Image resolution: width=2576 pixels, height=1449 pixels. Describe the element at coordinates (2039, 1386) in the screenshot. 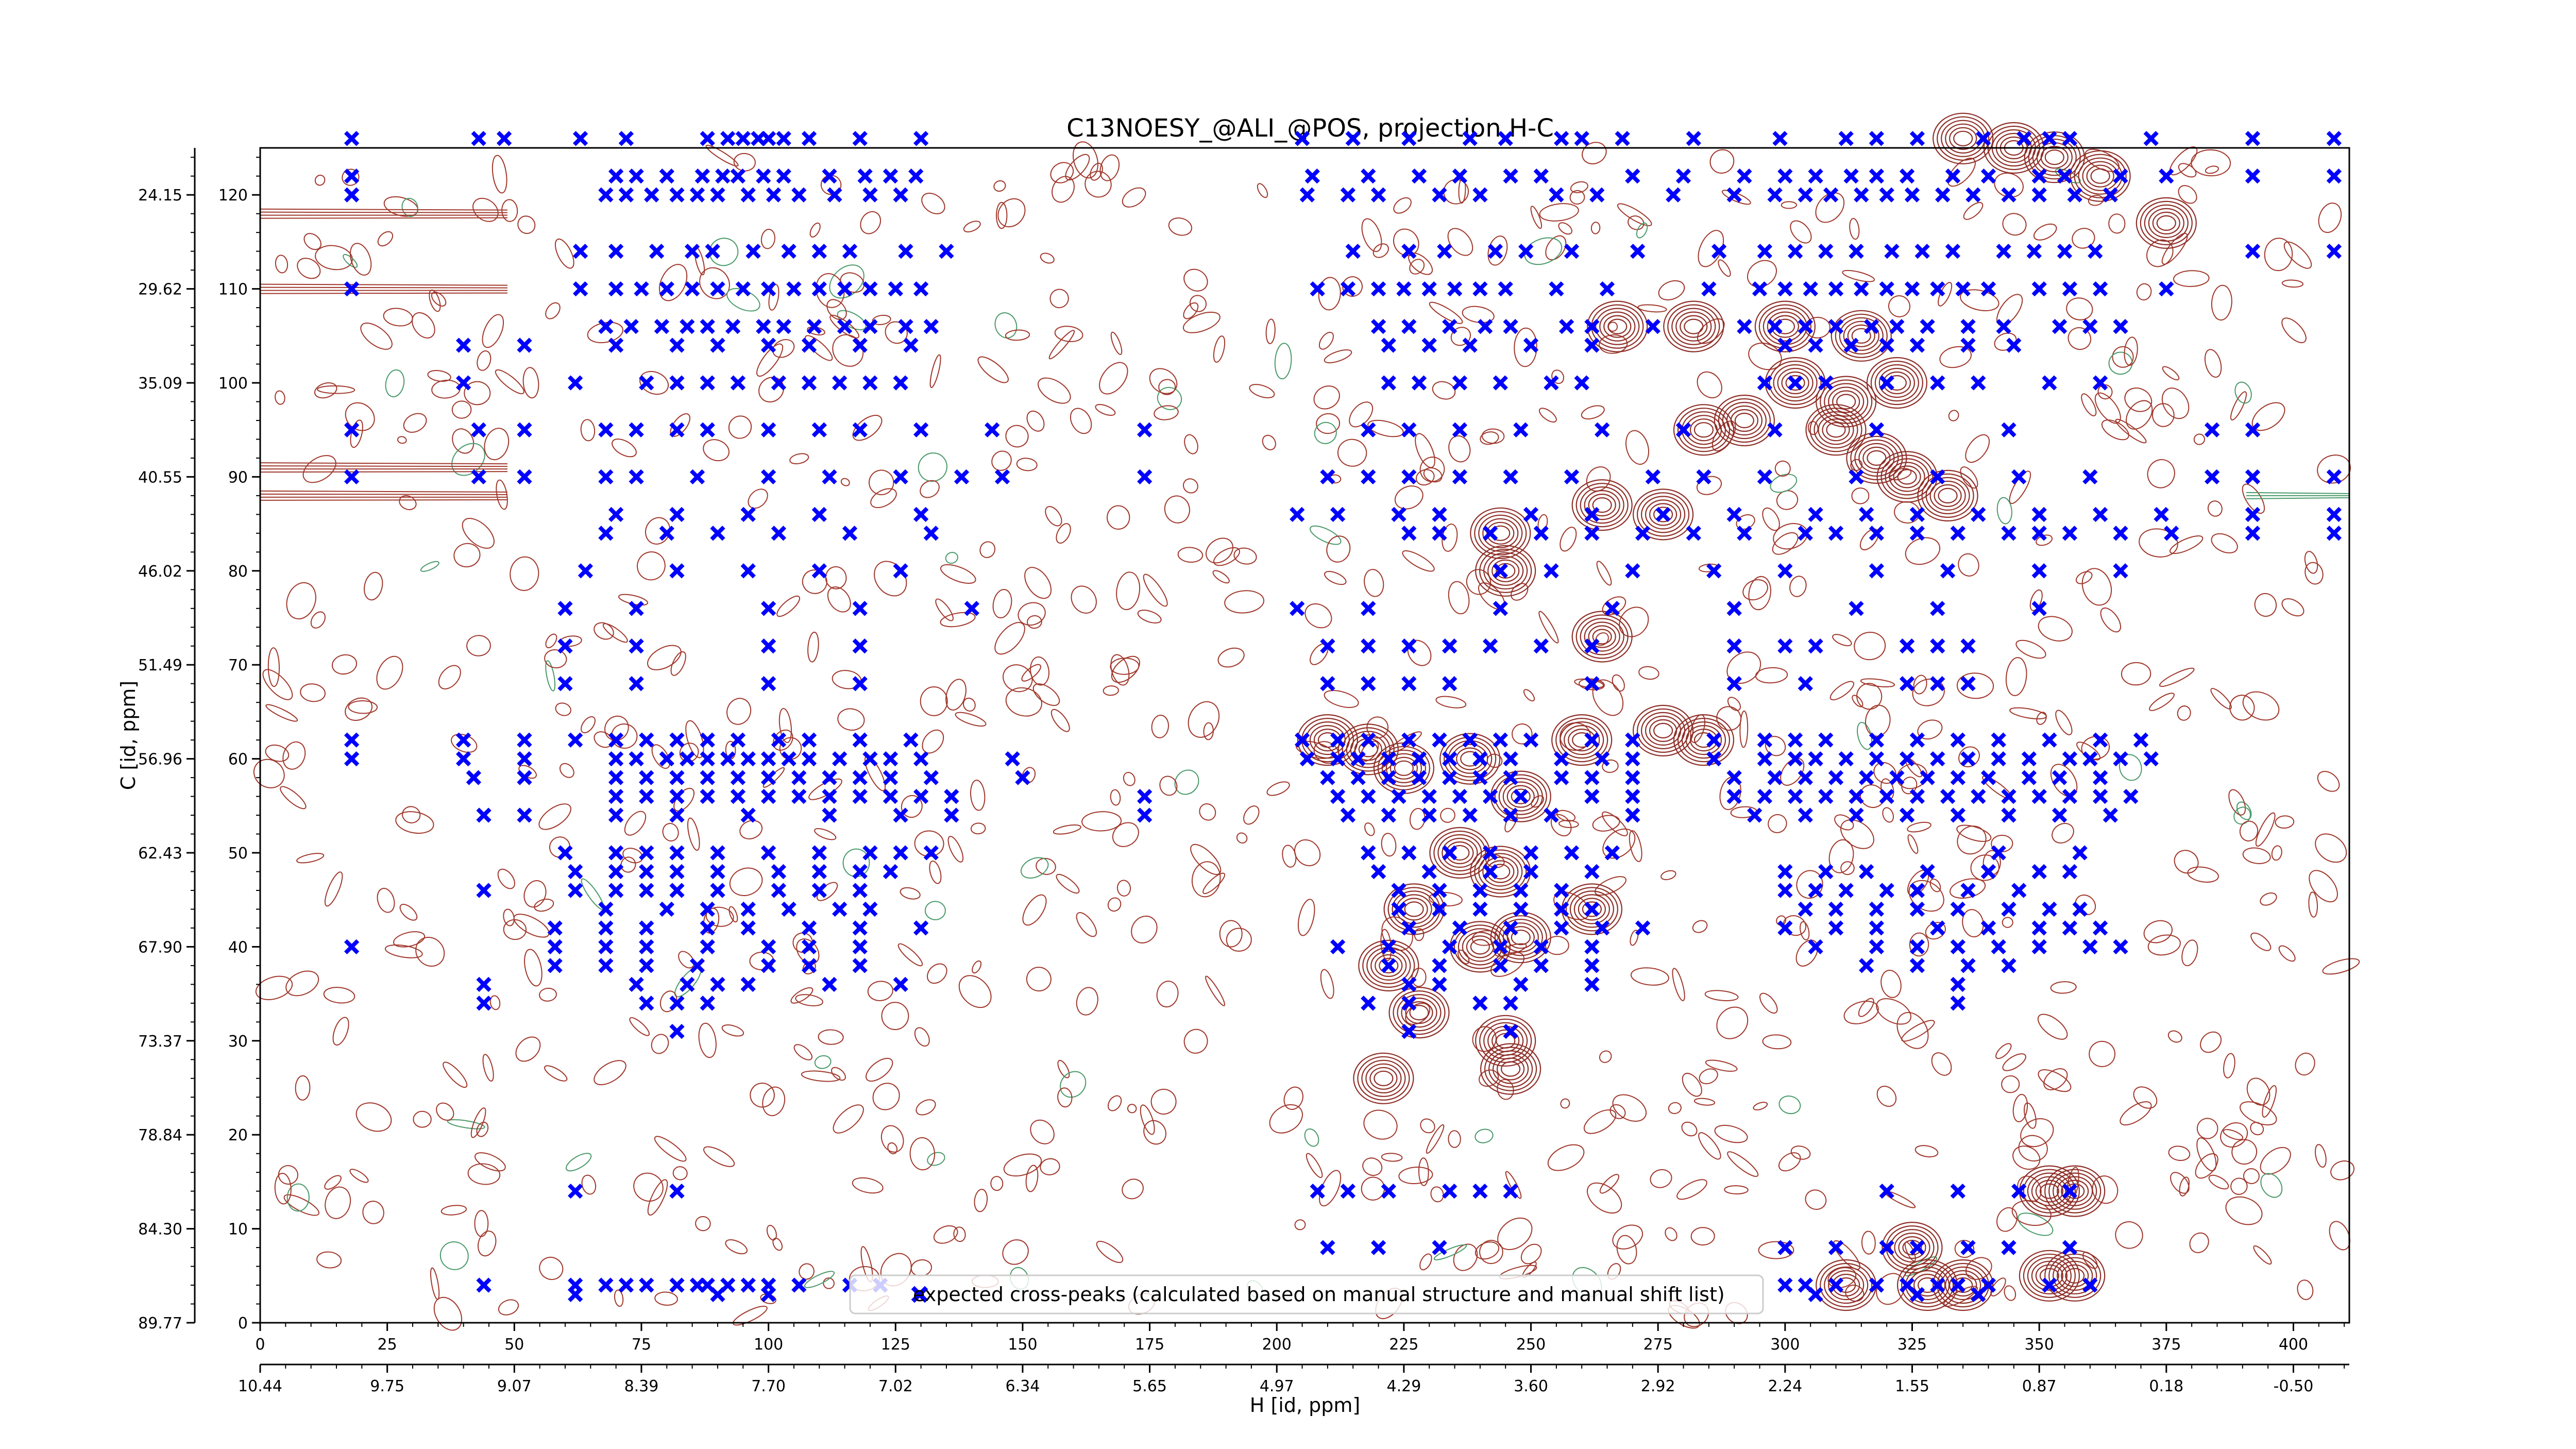

I see `x-ppm-tick-label: 0.87` at that location.